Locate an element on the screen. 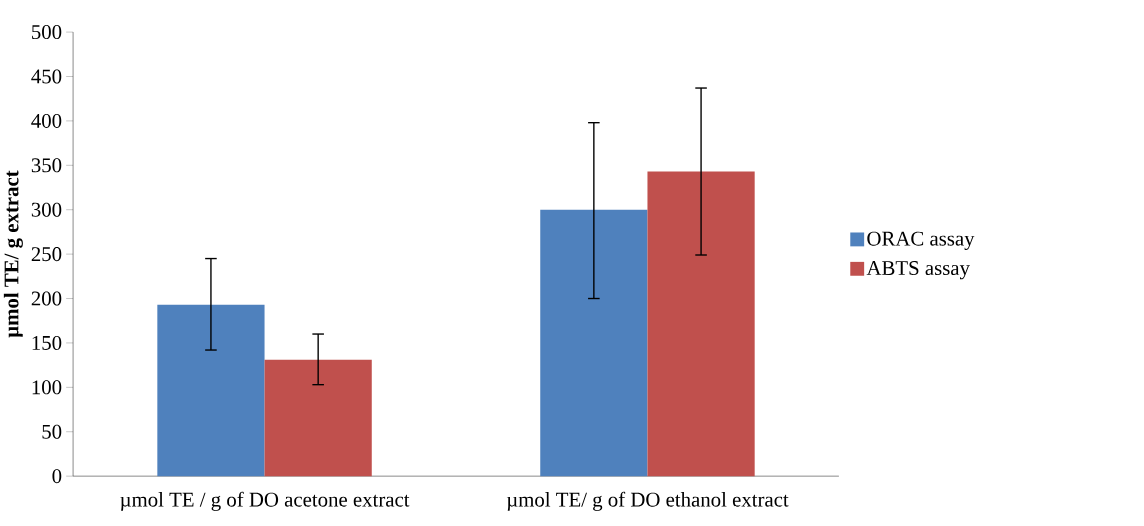 This screenshot has height=526, width=1144. y-tick-label: 200 is located at coordinates (46, 298).